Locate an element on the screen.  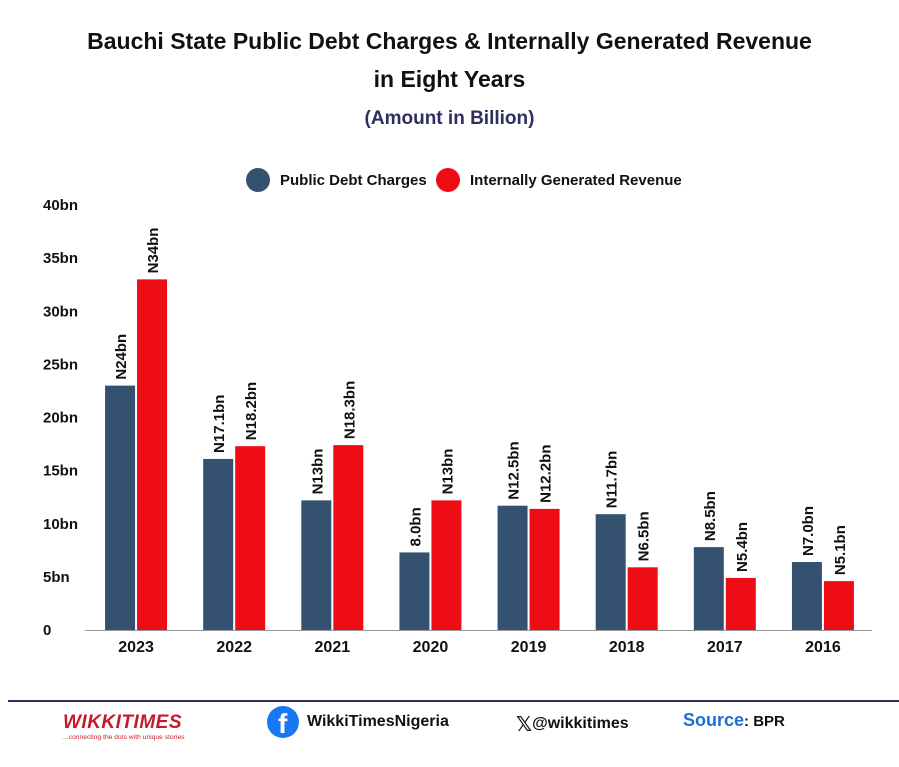
source-label: Source is located at coordinates (714, 720).